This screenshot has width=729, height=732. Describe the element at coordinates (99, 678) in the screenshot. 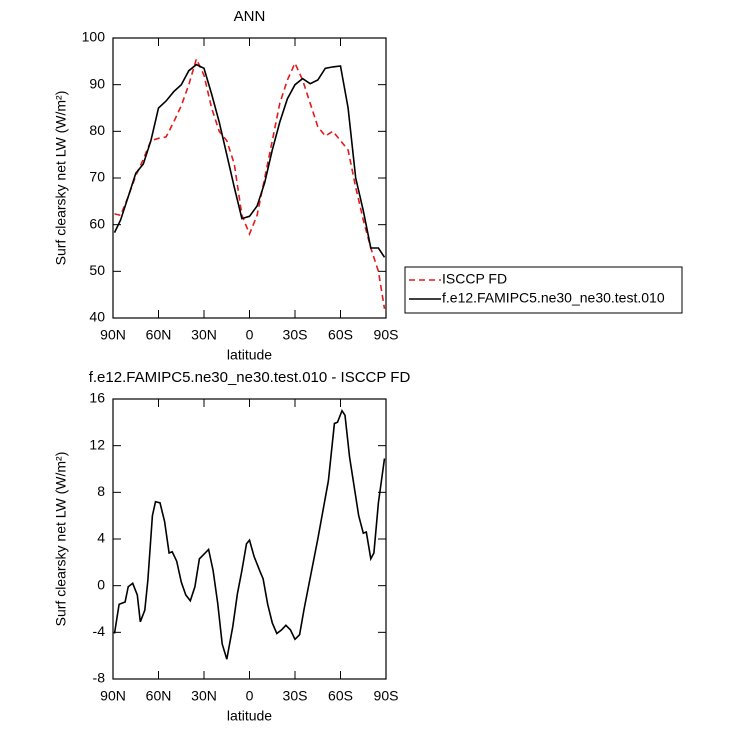

I see `y-tick-label: -8` at that location.